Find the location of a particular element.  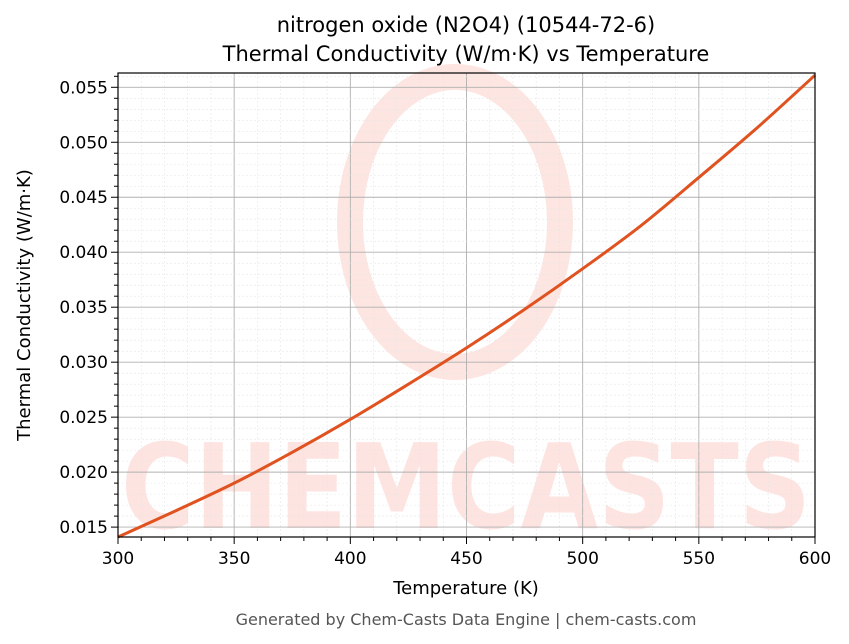

y-tick-label: 0.035 is located at coordinates (83, 308).